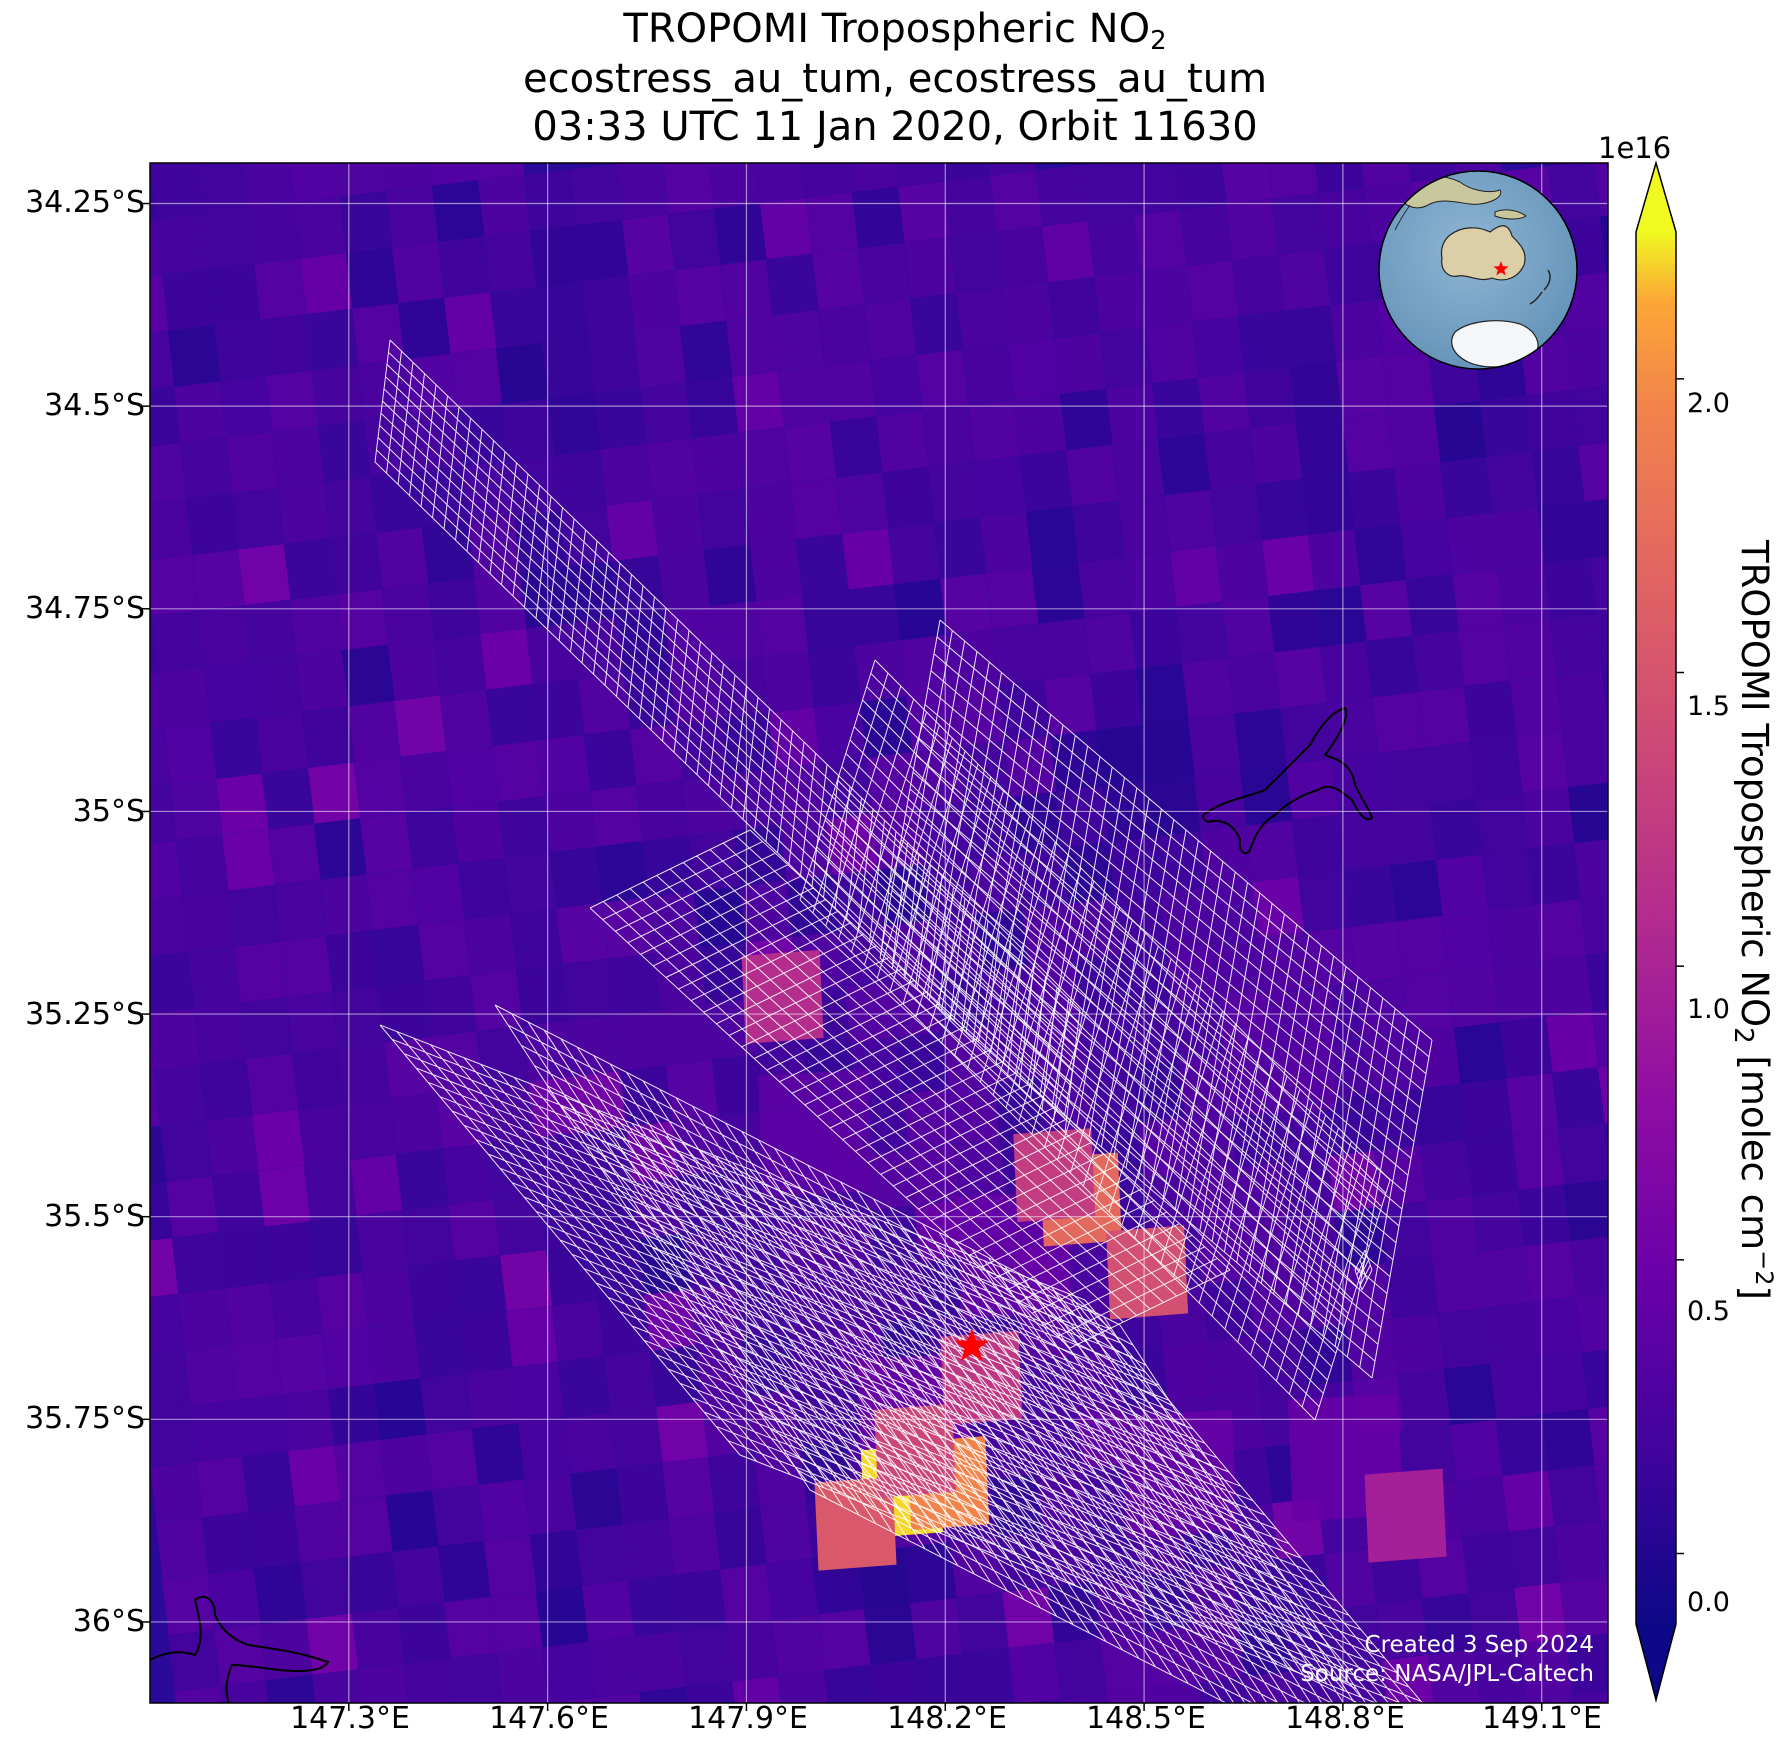 The width and height of the screenshot is (1790, 1752). I want to click on footprint-swath, so click(1363, 1270).